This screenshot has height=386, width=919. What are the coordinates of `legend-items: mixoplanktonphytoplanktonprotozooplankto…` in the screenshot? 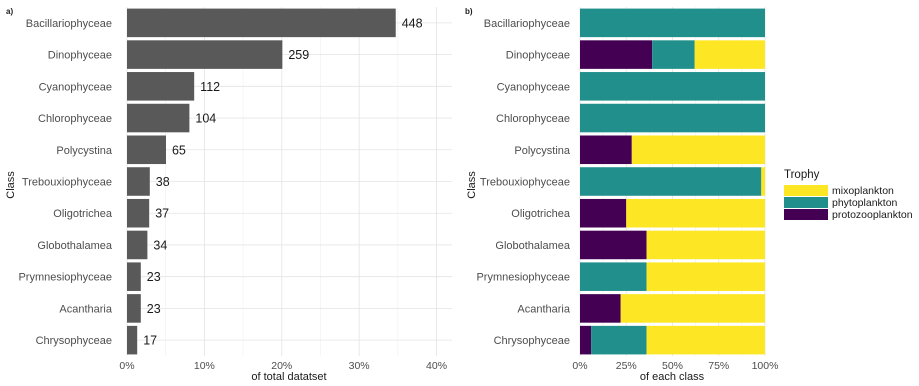 It's located at (848, 203).